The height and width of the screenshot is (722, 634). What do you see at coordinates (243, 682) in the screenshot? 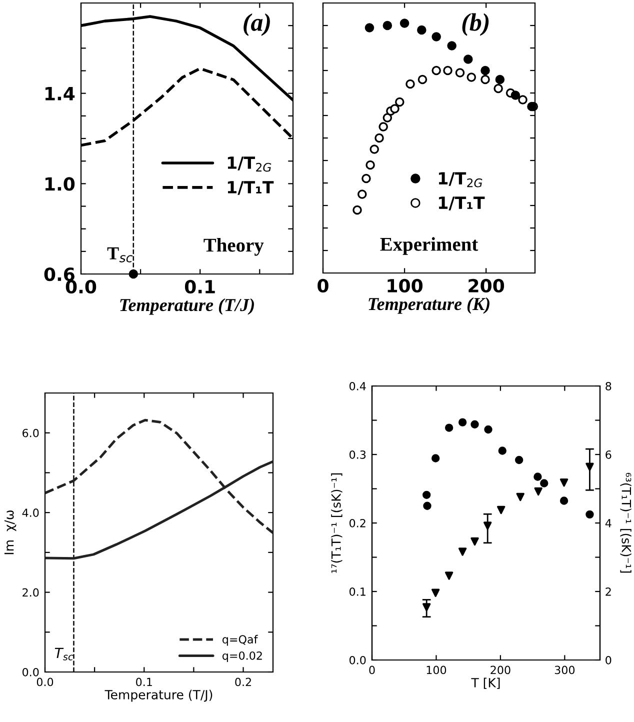
I see `x-tick-label: 0.2` at bounding box center [243, 682].